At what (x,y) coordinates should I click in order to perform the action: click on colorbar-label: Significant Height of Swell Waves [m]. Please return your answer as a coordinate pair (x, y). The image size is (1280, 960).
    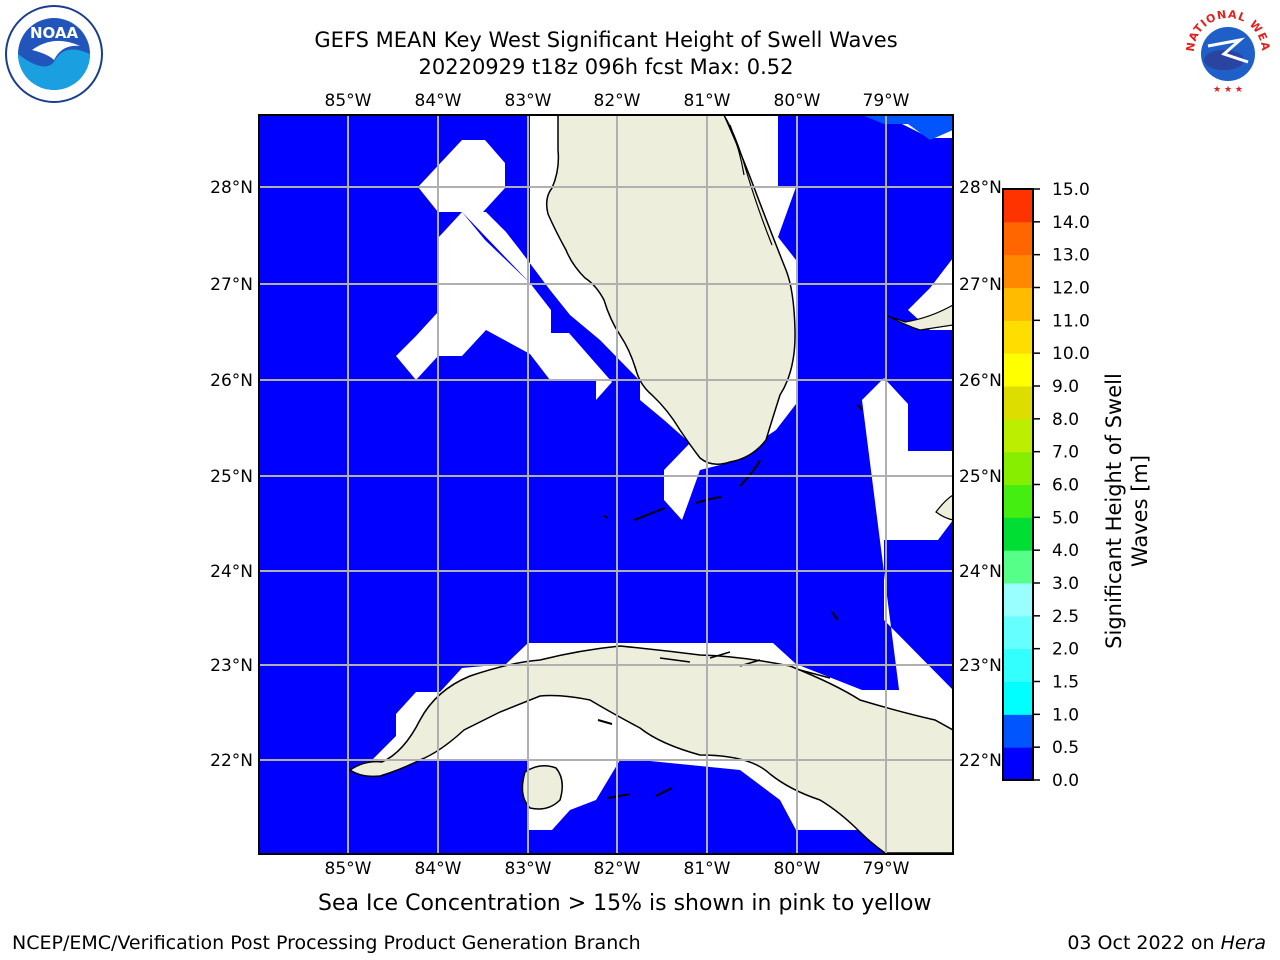
    Looking at the image, I should click on (1127, 511).